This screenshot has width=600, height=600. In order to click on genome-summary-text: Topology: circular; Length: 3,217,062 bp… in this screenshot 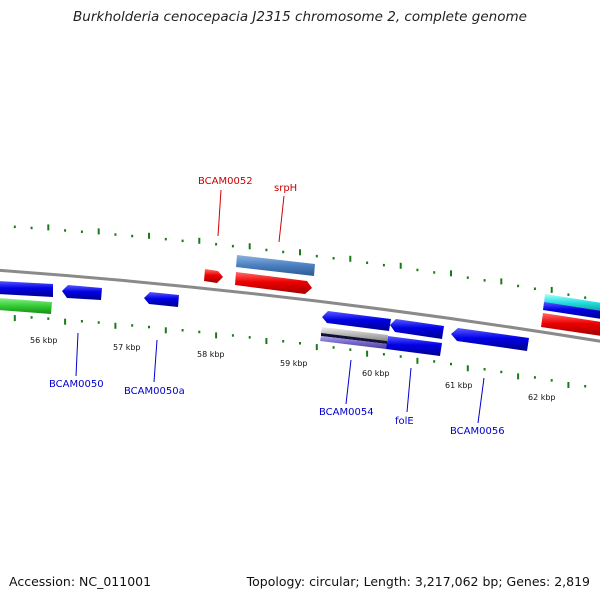, I will do `click(418, 581)`.